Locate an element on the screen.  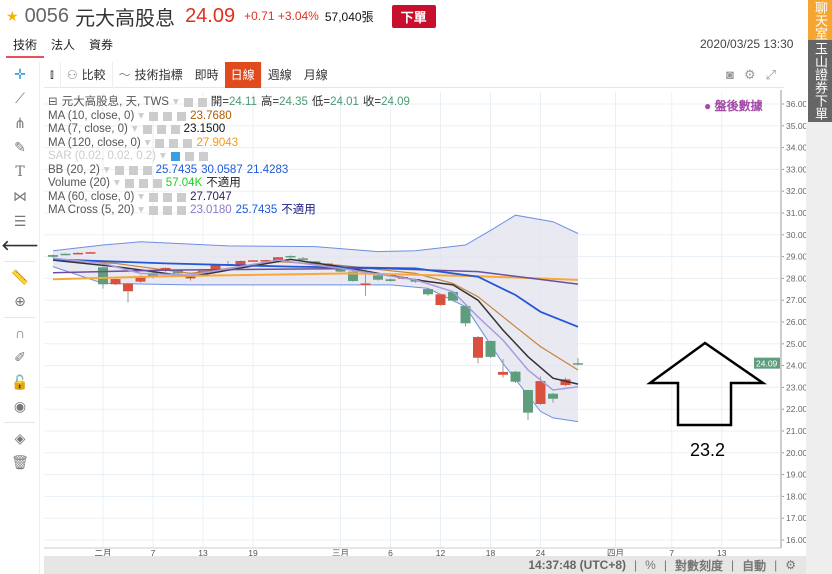
legend-label: MA (120, close, 0) is located at coordinates (94, 142).